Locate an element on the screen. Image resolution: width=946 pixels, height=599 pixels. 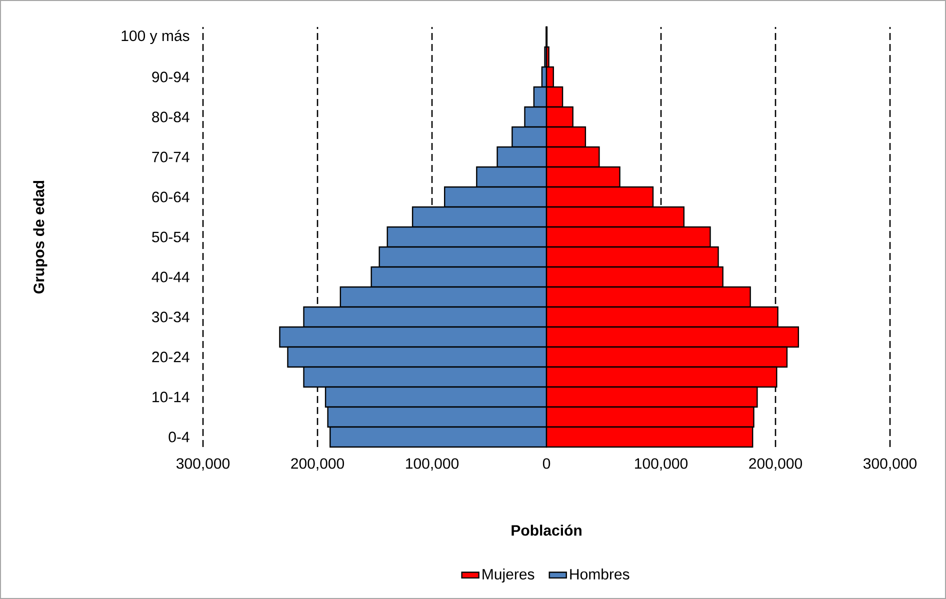
y-tick-label: 40-44 is located at coordinates (171, 277).